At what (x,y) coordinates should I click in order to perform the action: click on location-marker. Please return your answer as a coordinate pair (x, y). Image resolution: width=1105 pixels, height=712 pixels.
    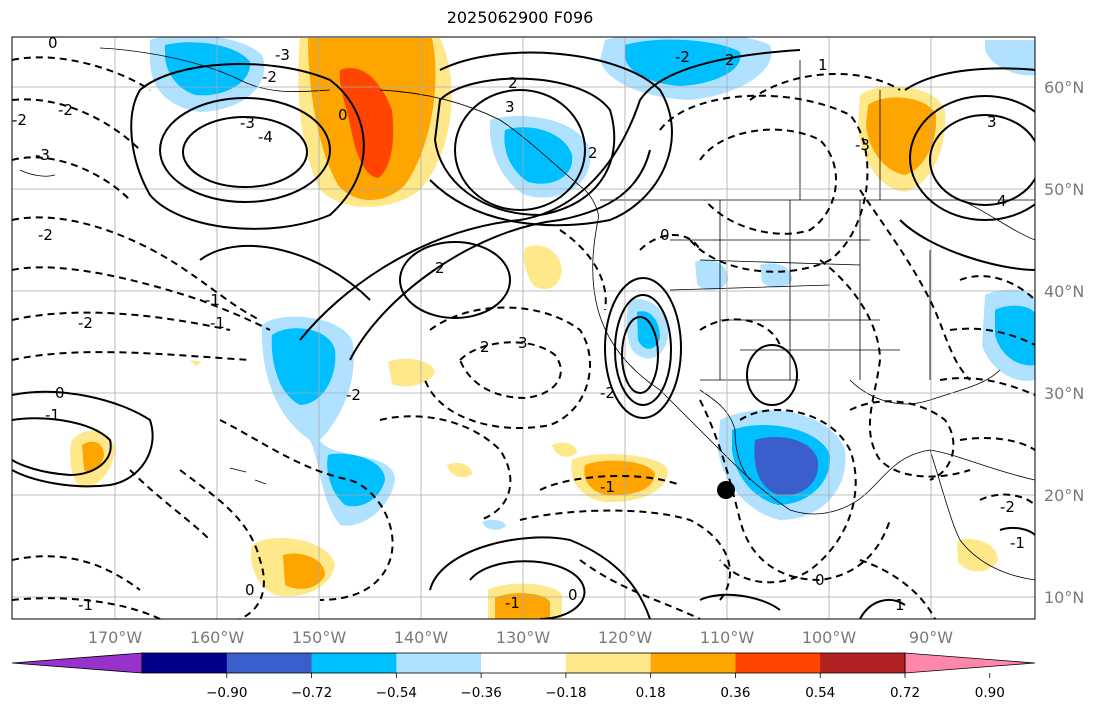
    Looking at the image, I should click on (726, 490).